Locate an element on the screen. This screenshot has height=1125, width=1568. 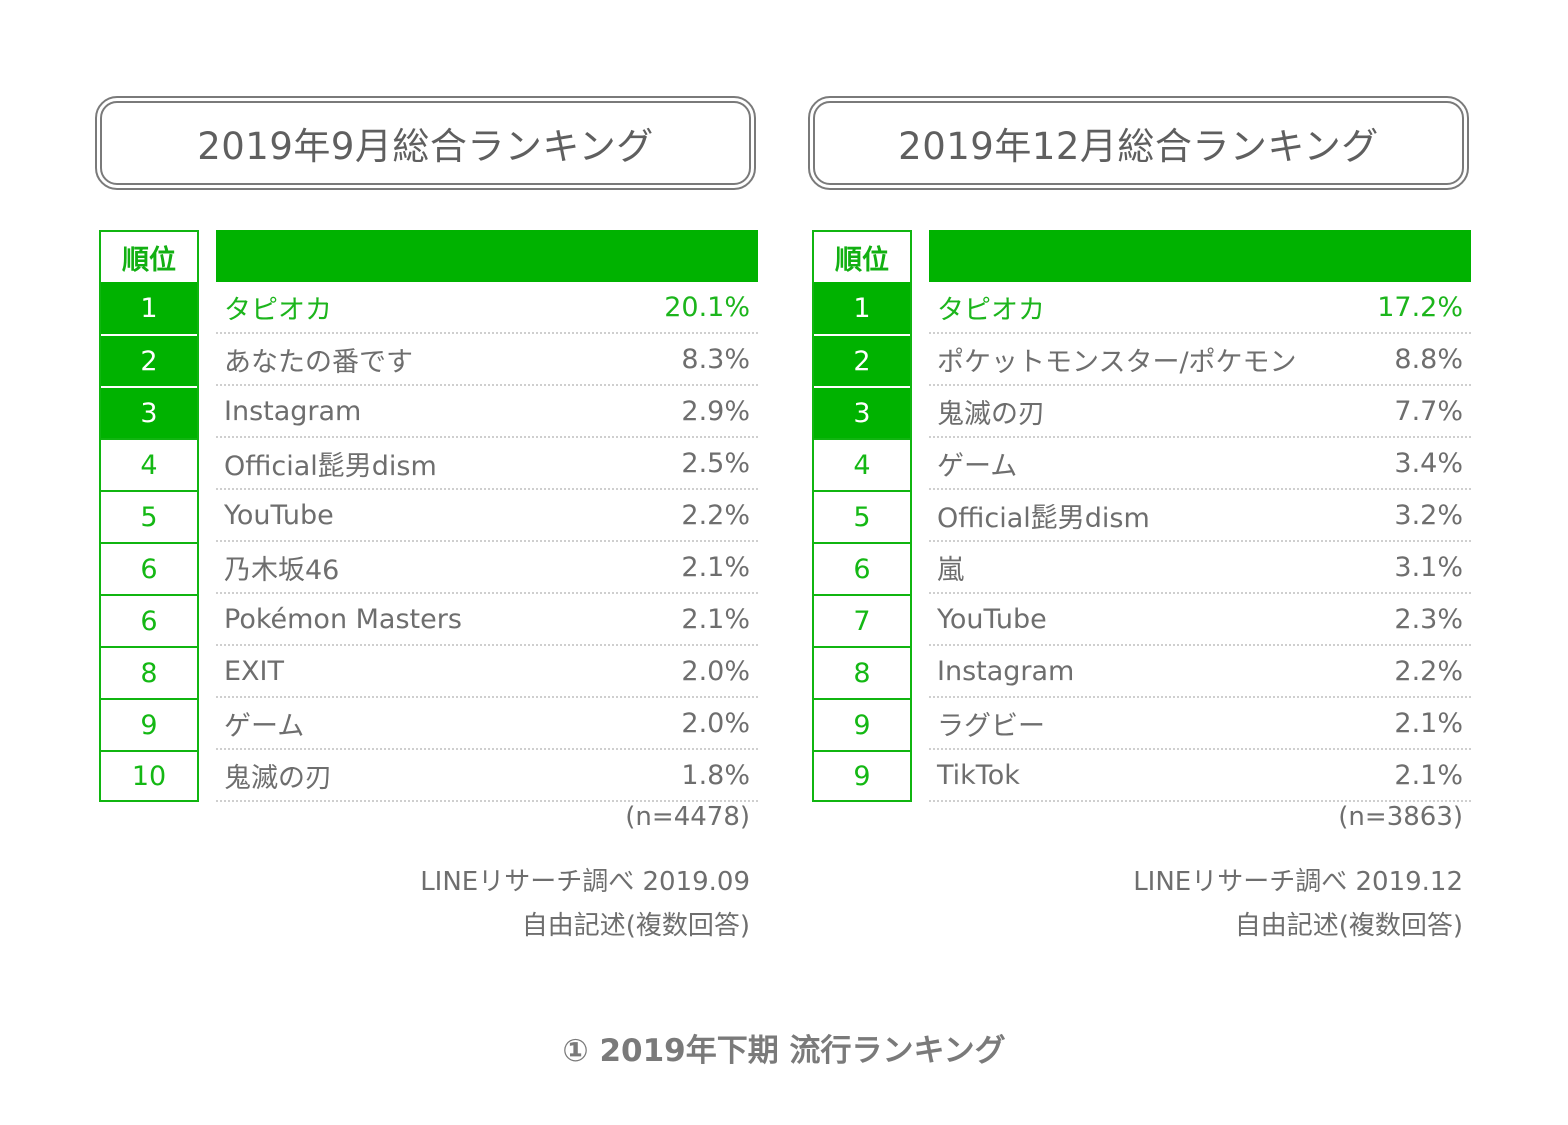
sample-size: (n=3863) is located at coordinates (1400, 817).